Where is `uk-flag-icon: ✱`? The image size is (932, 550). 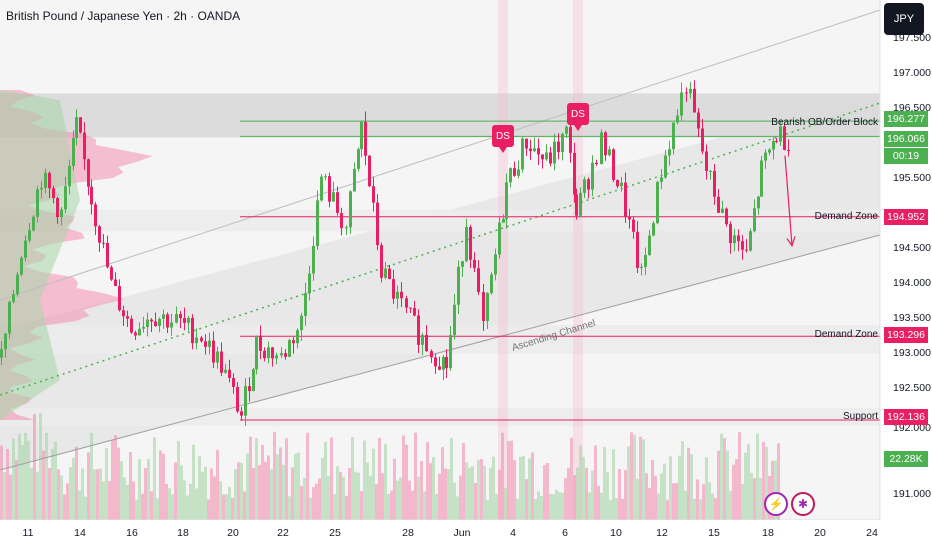
uk-flag-icon: ✱ is located at coordinates (803, 504).